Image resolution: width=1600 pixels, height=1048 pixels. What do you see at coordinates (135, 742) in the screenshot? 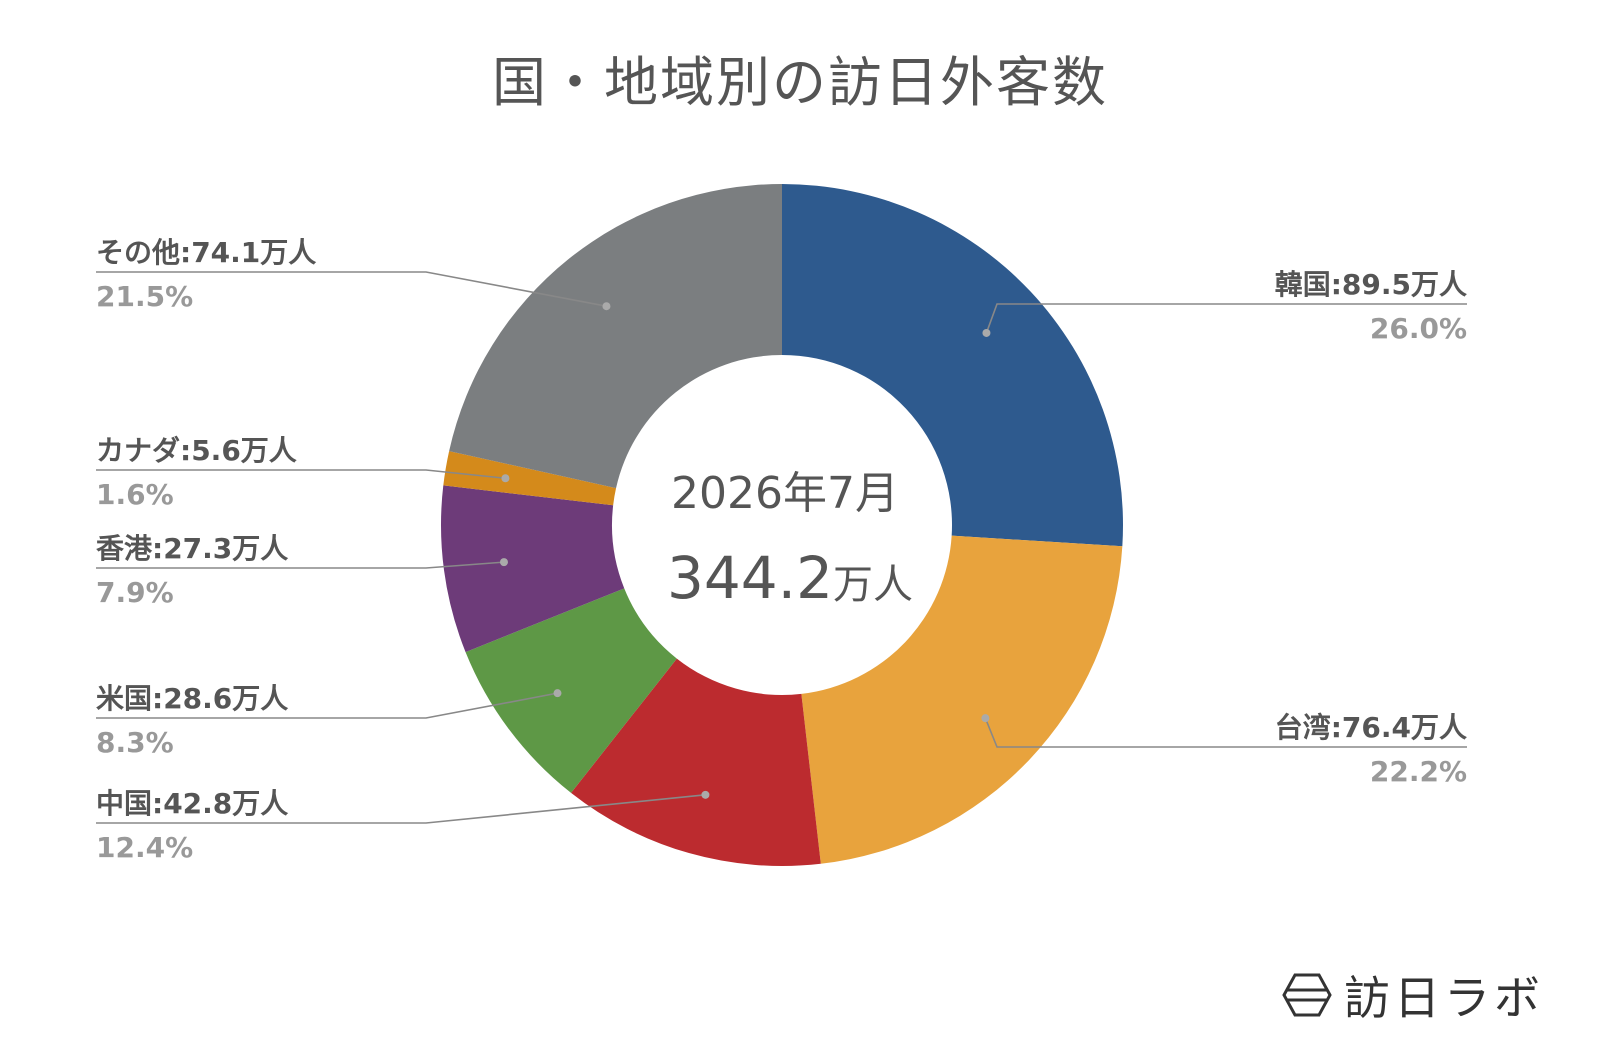
I see `slice-percent-米国: 8.3%` at bounding box center [135, 742].